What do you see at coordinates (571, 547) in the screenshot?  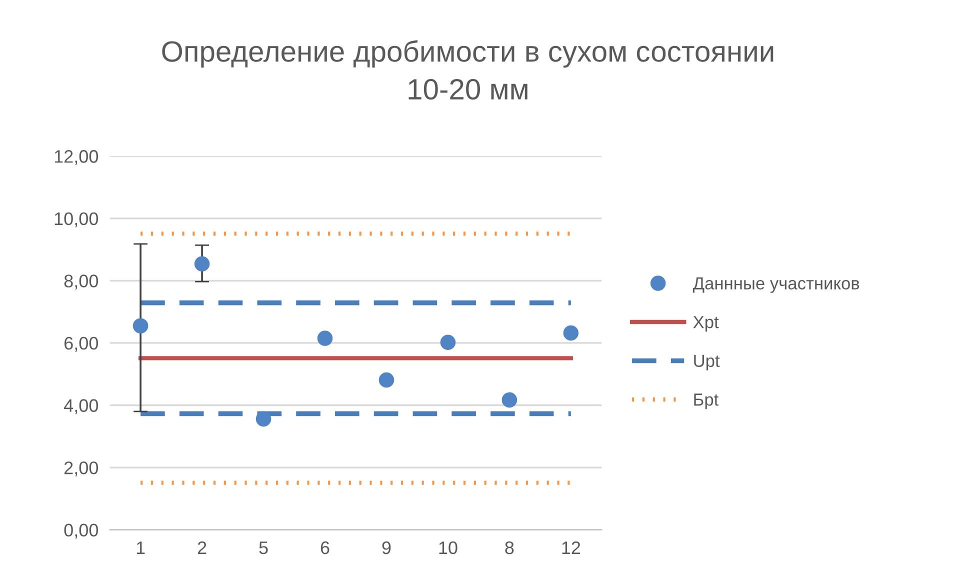 I see `x-tick-label: 12` at bounding box center [571, 547].